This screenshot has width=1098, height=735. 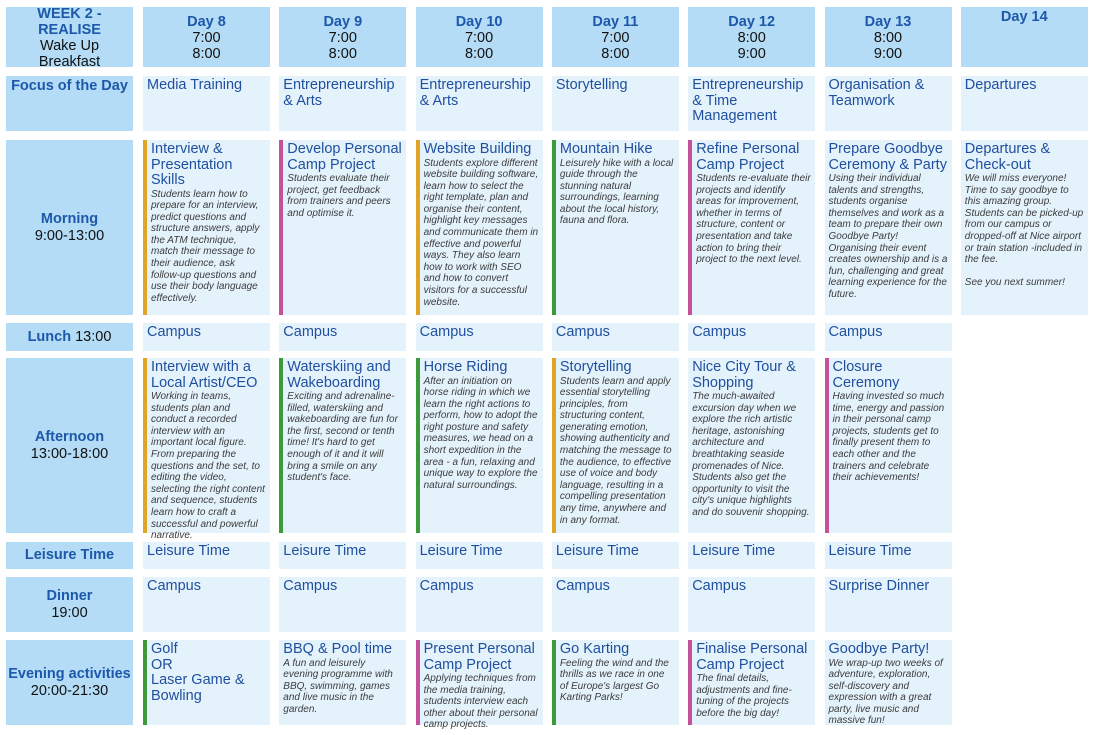 I want to click on activity-cell: Entrepreneurship & Time Management, so click(x=752, y=103).